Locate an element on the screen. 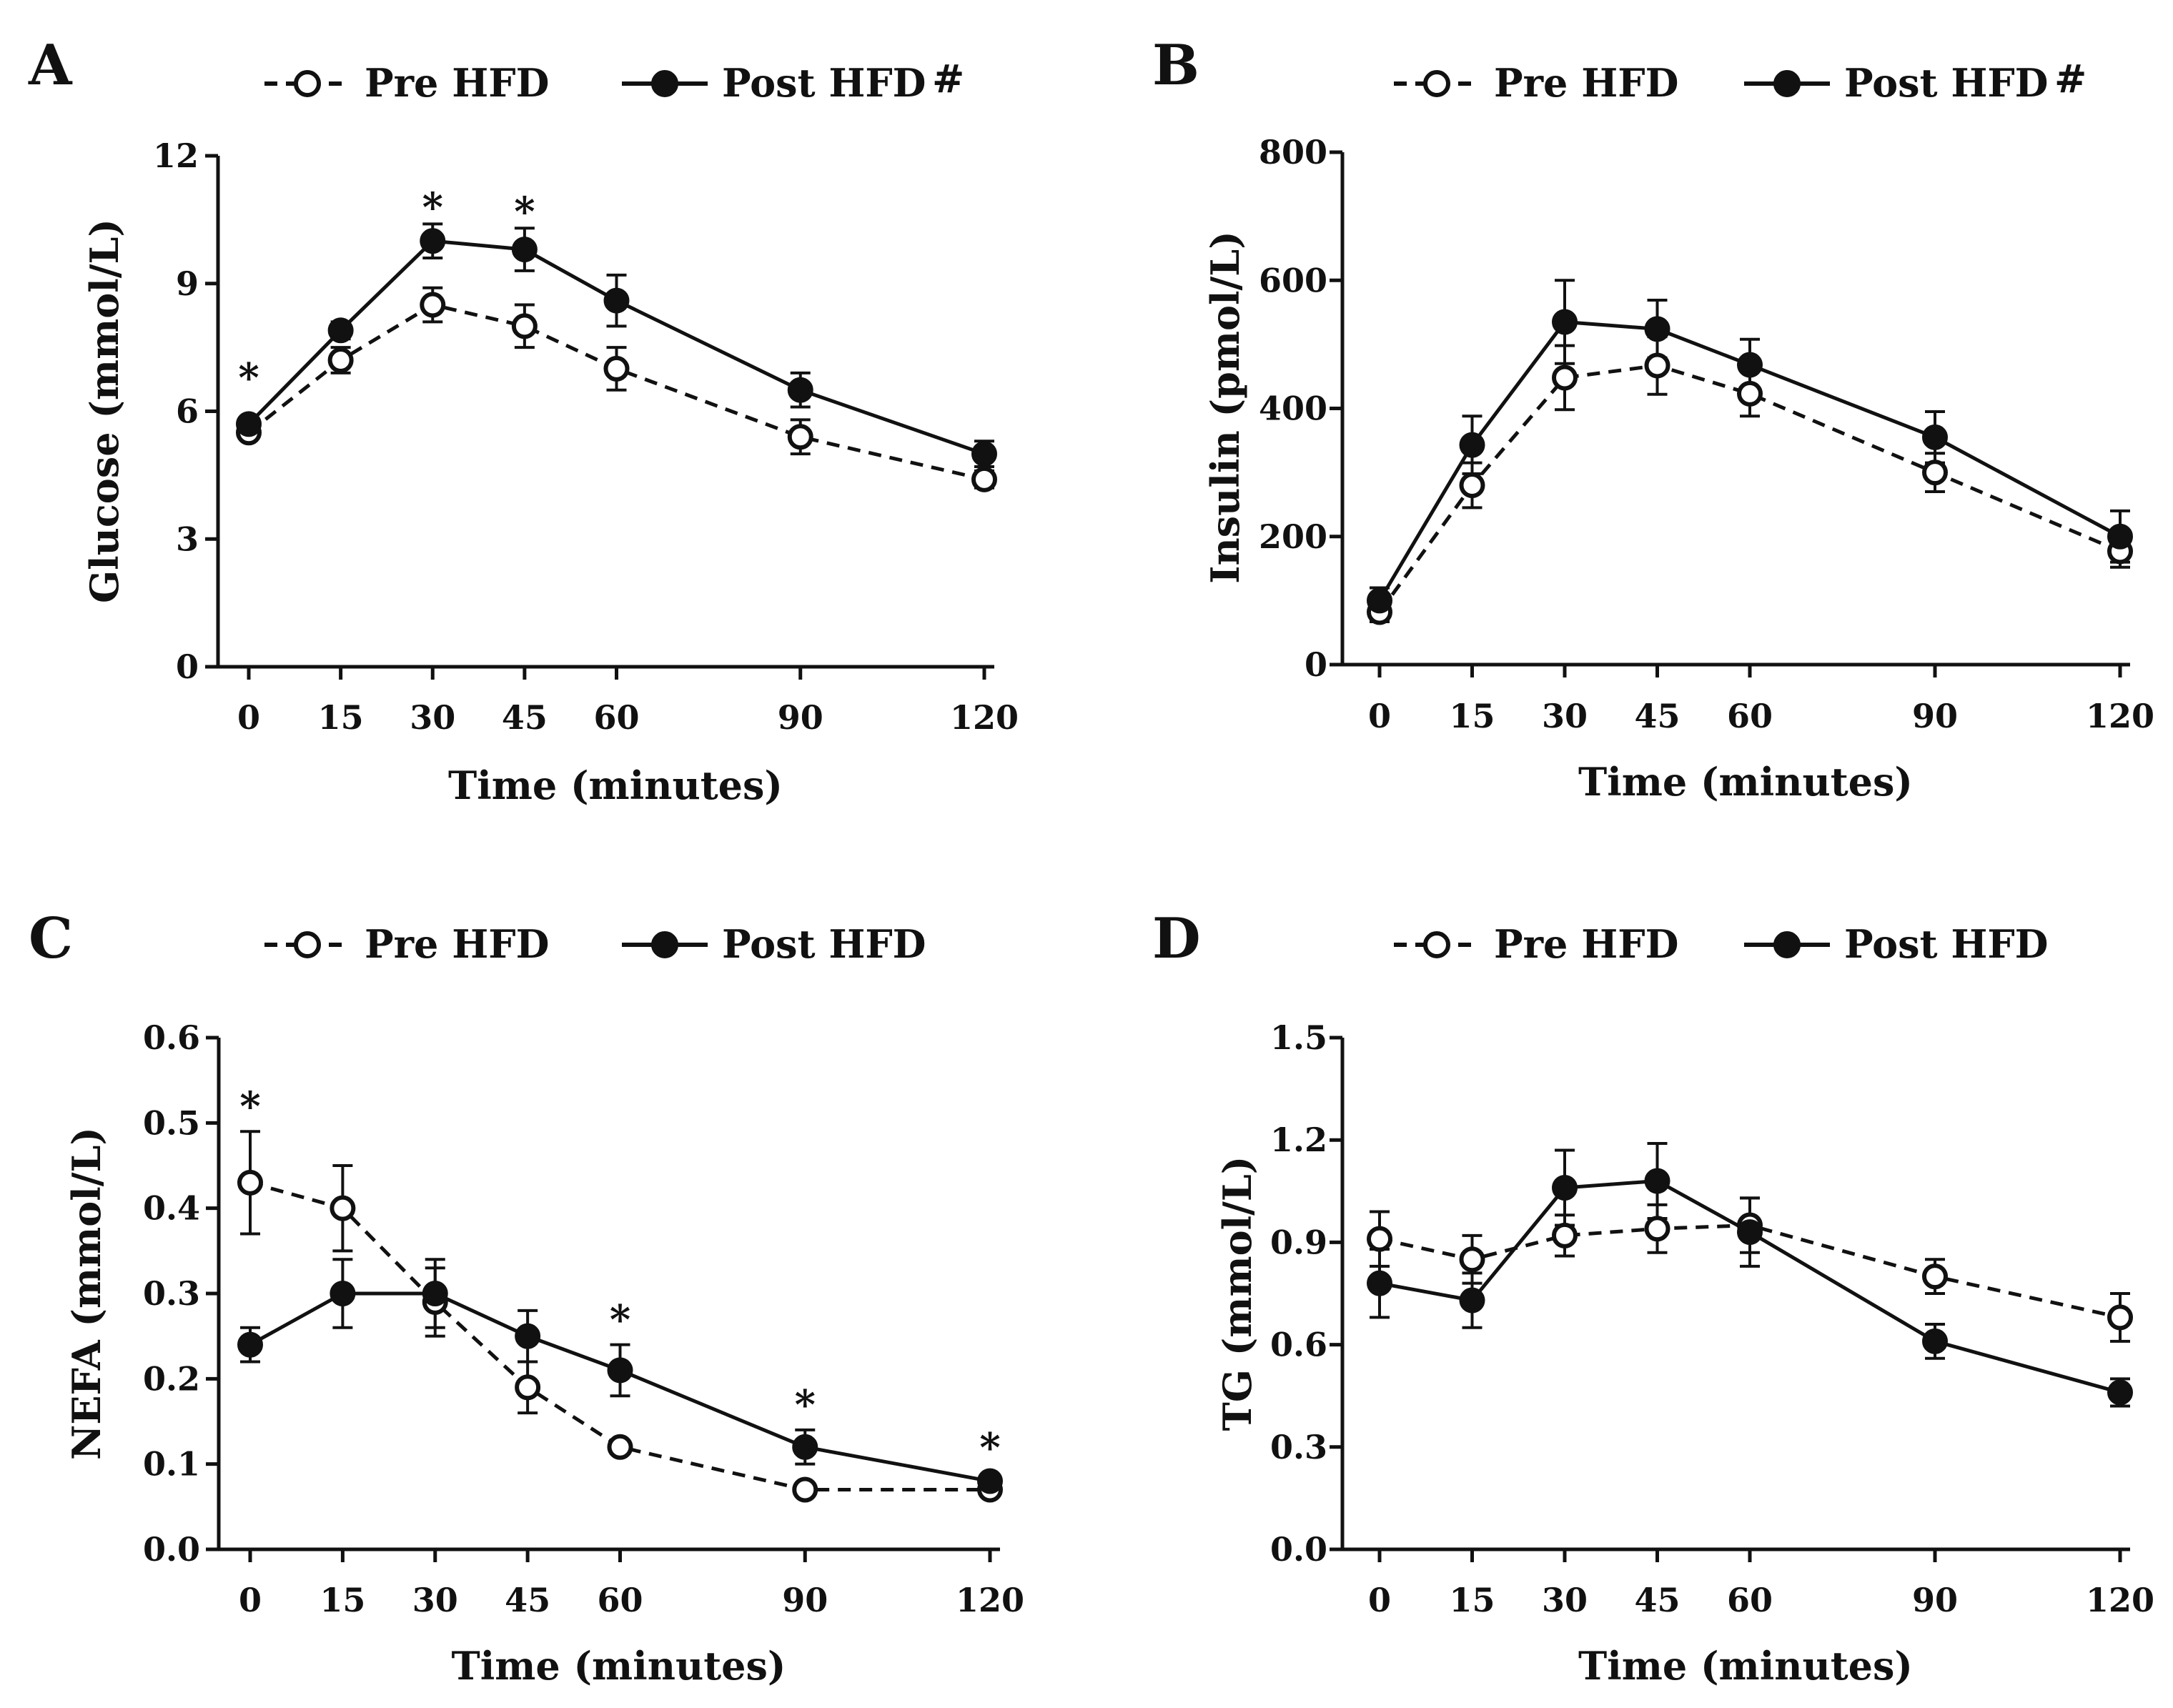 This screenshot has height=1708, width=2173. x-axis-title-c: Time (minutes) is located at coordinates (619, 1666).